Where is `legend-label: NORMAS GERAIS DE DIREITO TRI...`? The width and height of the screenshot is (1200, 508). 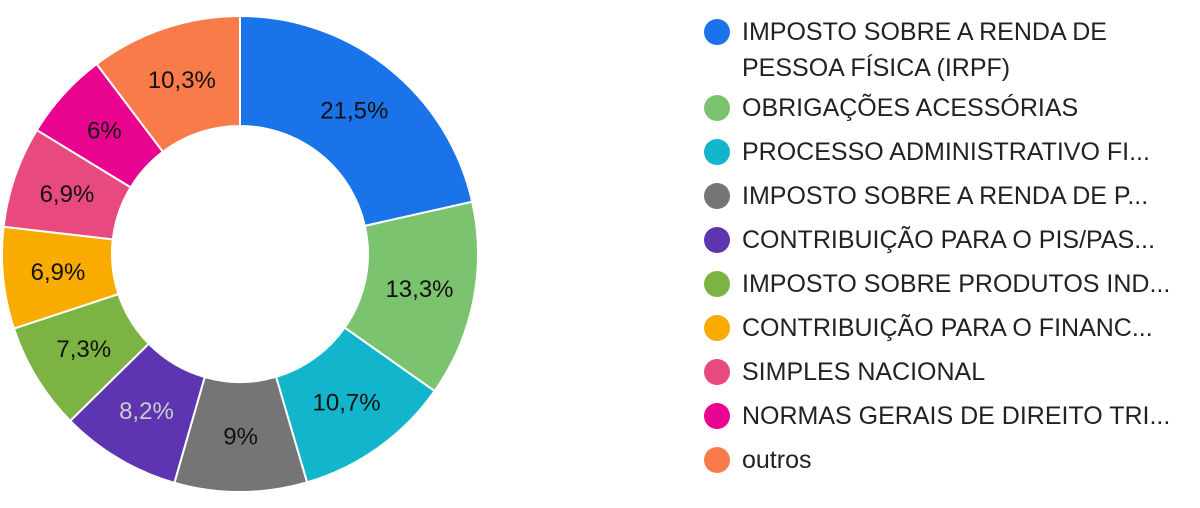 legend-label: NORMAS GERAIS DE DIREITO TRI... is located at coordinates (956, 416).